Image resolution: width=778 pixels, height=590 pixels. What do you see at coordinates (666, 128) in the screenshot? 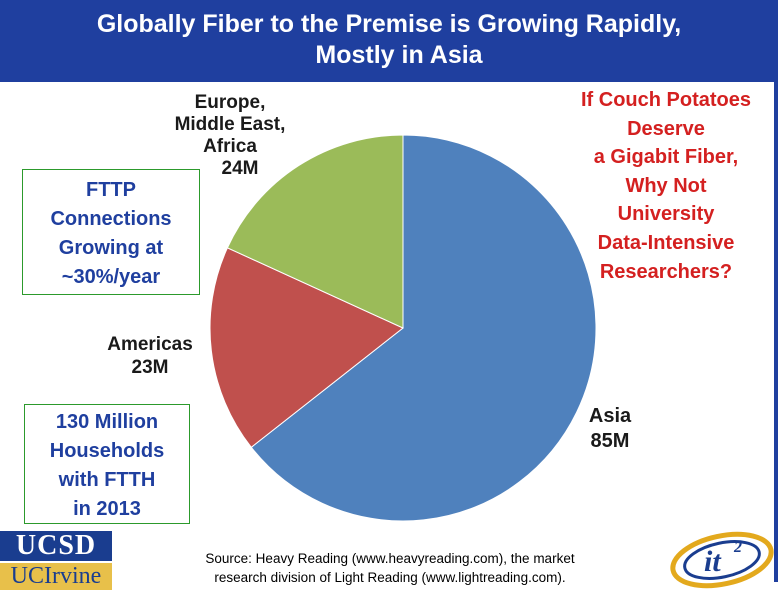
I see `callout-line2: Deserve` at bounding box center [666, 128].